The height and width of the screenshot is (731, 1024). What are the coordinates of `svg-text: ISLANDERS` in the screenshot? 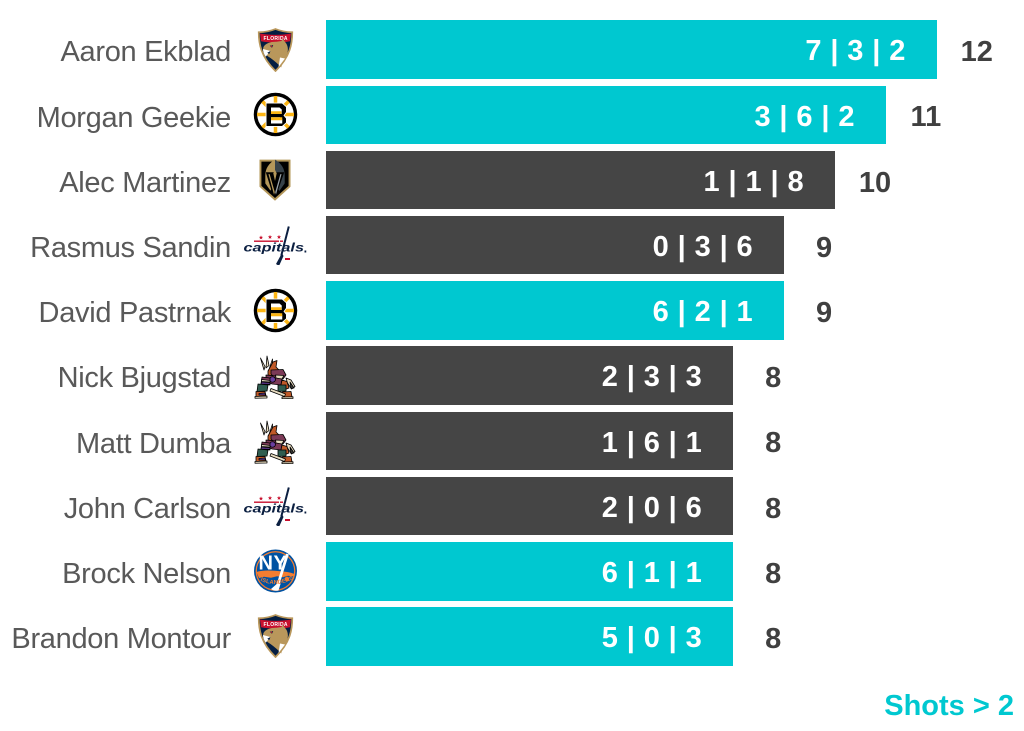 It's located at (276, 580).